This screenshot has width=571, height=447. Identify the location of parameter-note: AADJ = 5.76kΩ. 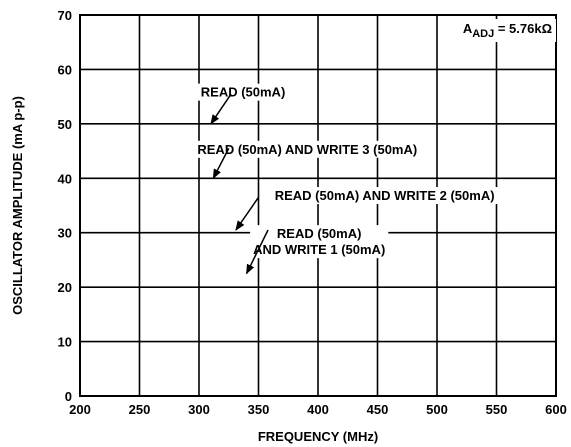
(507, 30).